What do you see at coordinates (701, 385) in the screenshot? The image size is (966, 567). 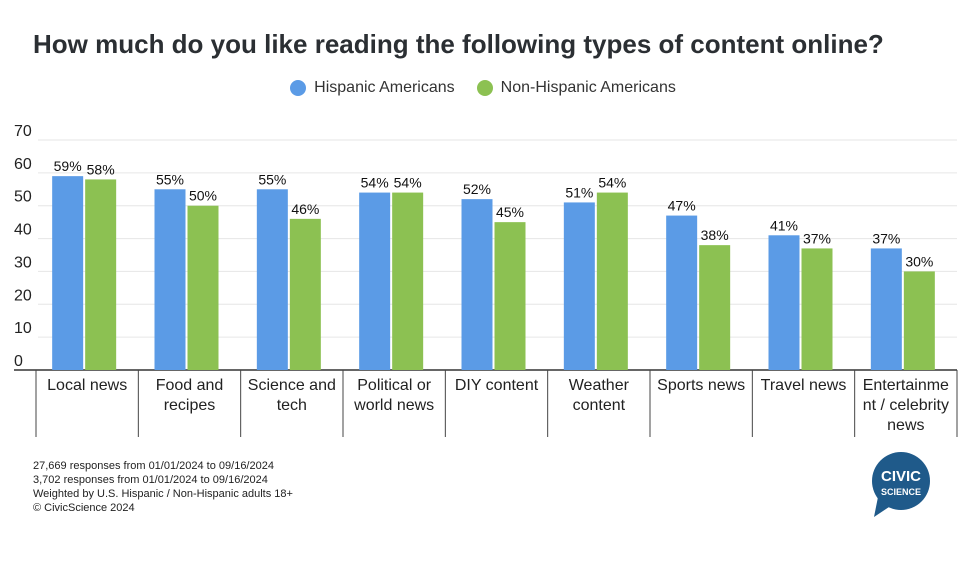 I see `x-tick-label: Sports news` at bounding box center [701, 385].